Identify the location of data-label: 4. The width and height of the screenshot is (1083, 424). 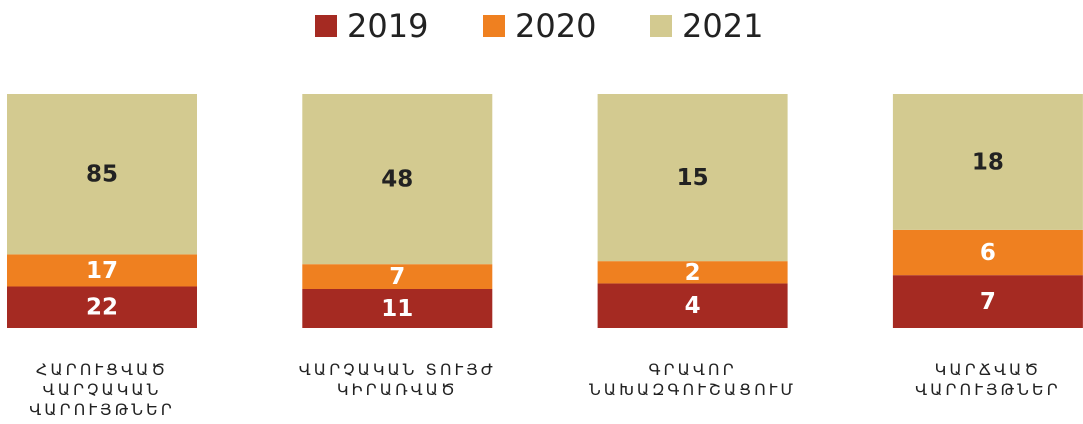
(693, 306).